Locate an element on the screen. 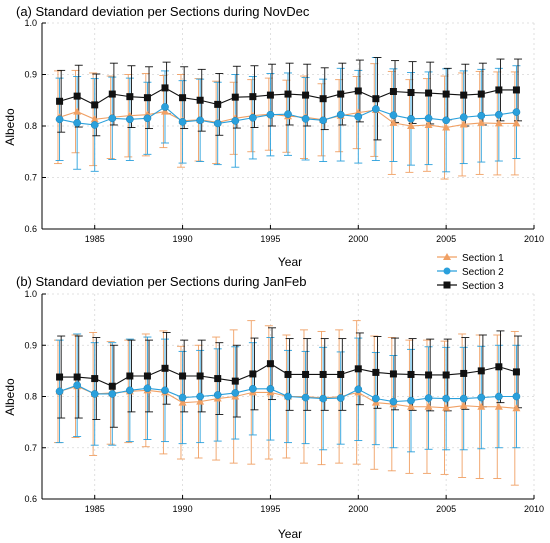 This screenshot has height=543, width=550. panel-a-y-tick-label: 0.8 is located at coordinates (30, 126).